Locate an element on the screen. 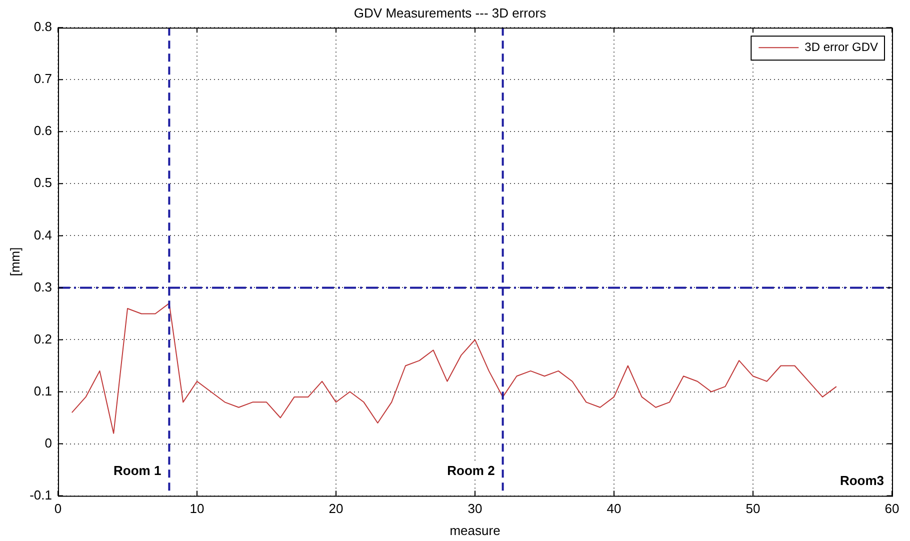 The width and height of the screenshot is (910, 541). x-tick-label: 10 is located at coordinates (197, 508).